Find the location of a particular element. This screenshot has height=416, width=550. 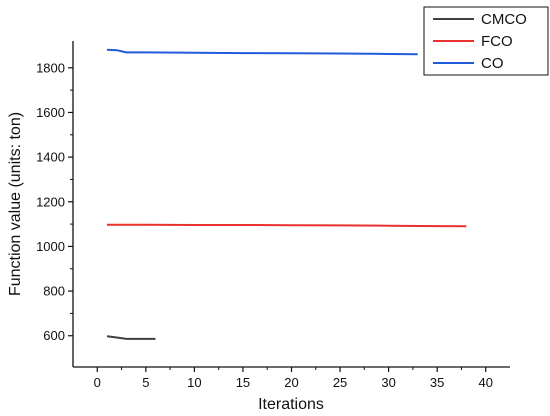

x-tick-label: 40 is located at coordinates (485, 382).